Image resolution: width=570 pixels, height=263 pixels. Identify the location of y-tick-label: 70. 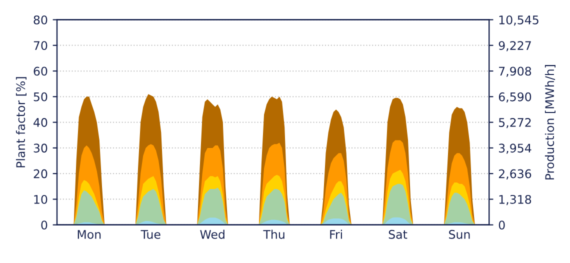
(41, 45).